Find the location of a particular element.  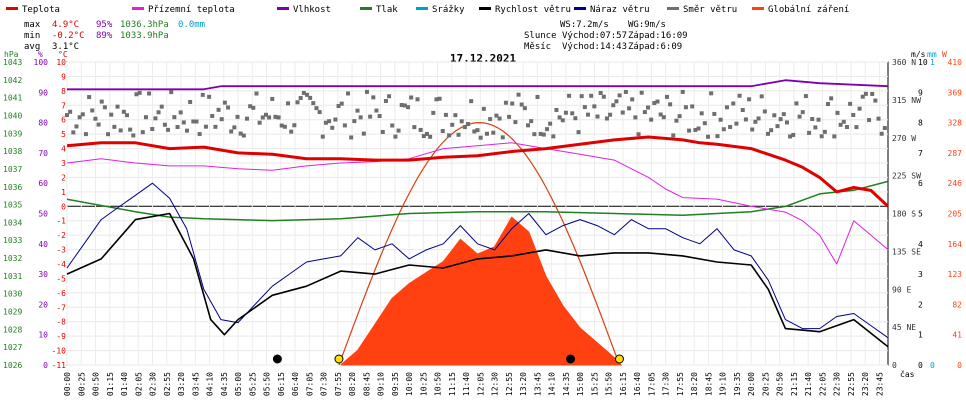

unit-time: čas is located at coordinates (907, 374).